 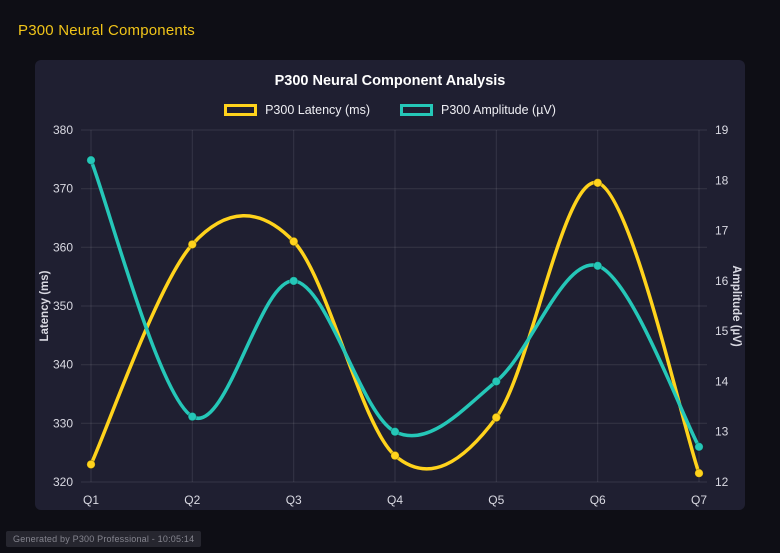 I want to click on x-axis-tick: Q6, so click(x=598, y=500).